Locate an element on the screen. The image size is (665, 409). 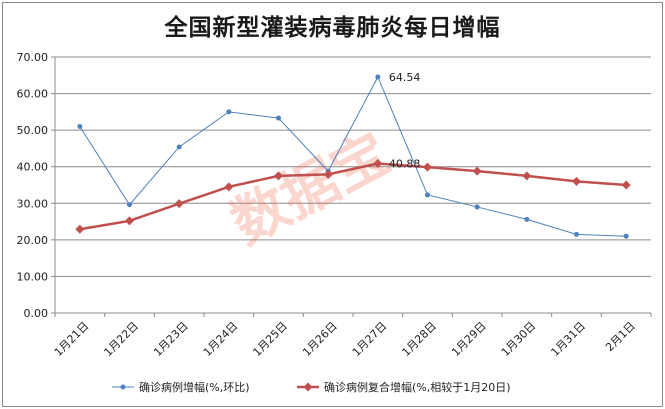
legend: 确诊病例增幅(%,环比) 确诊病例复合增幅(%,相较于1月20日) is located at coordinates (311, 387).